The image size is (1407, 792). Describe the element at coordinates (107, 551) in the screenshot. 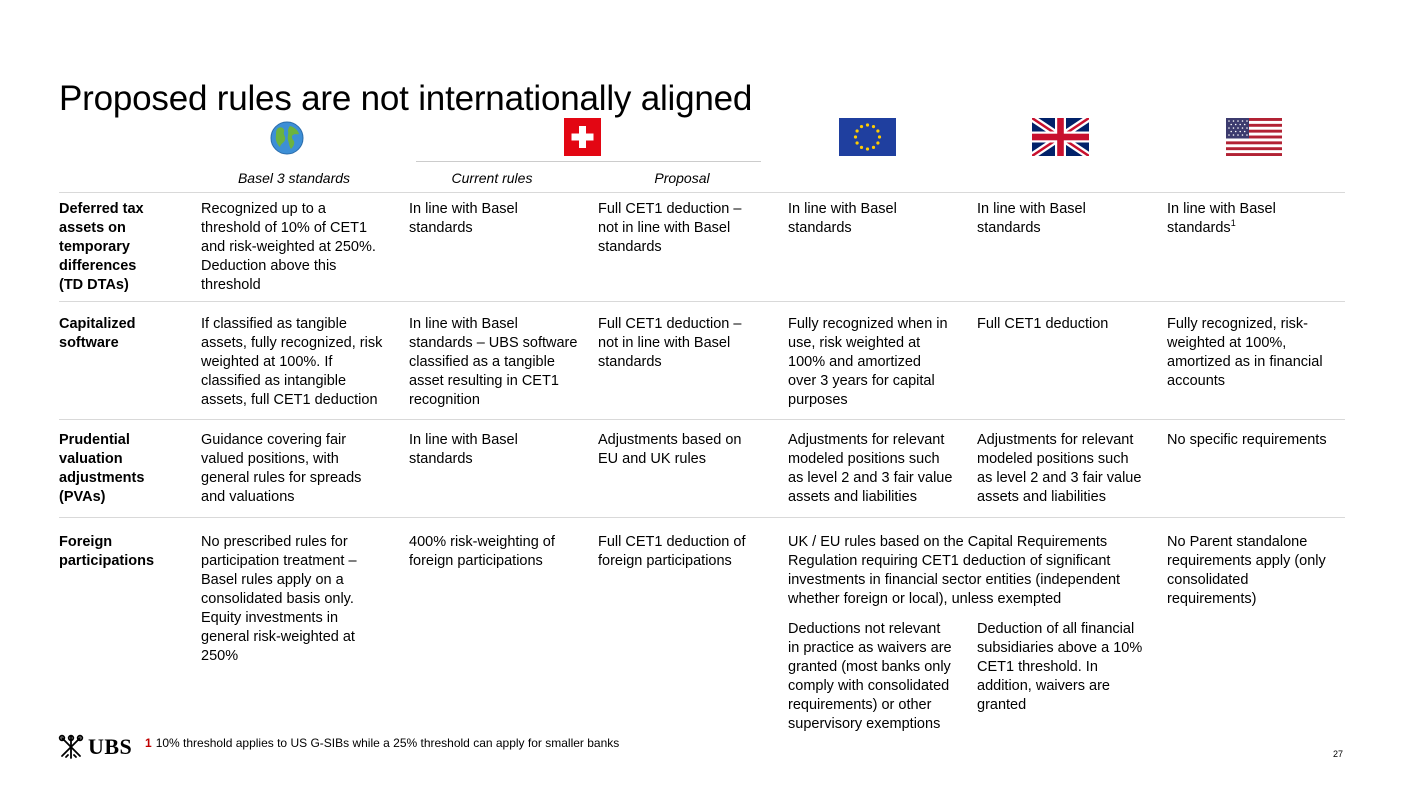

I see `row-label-foreign-participations: Foreign participations` at that location.